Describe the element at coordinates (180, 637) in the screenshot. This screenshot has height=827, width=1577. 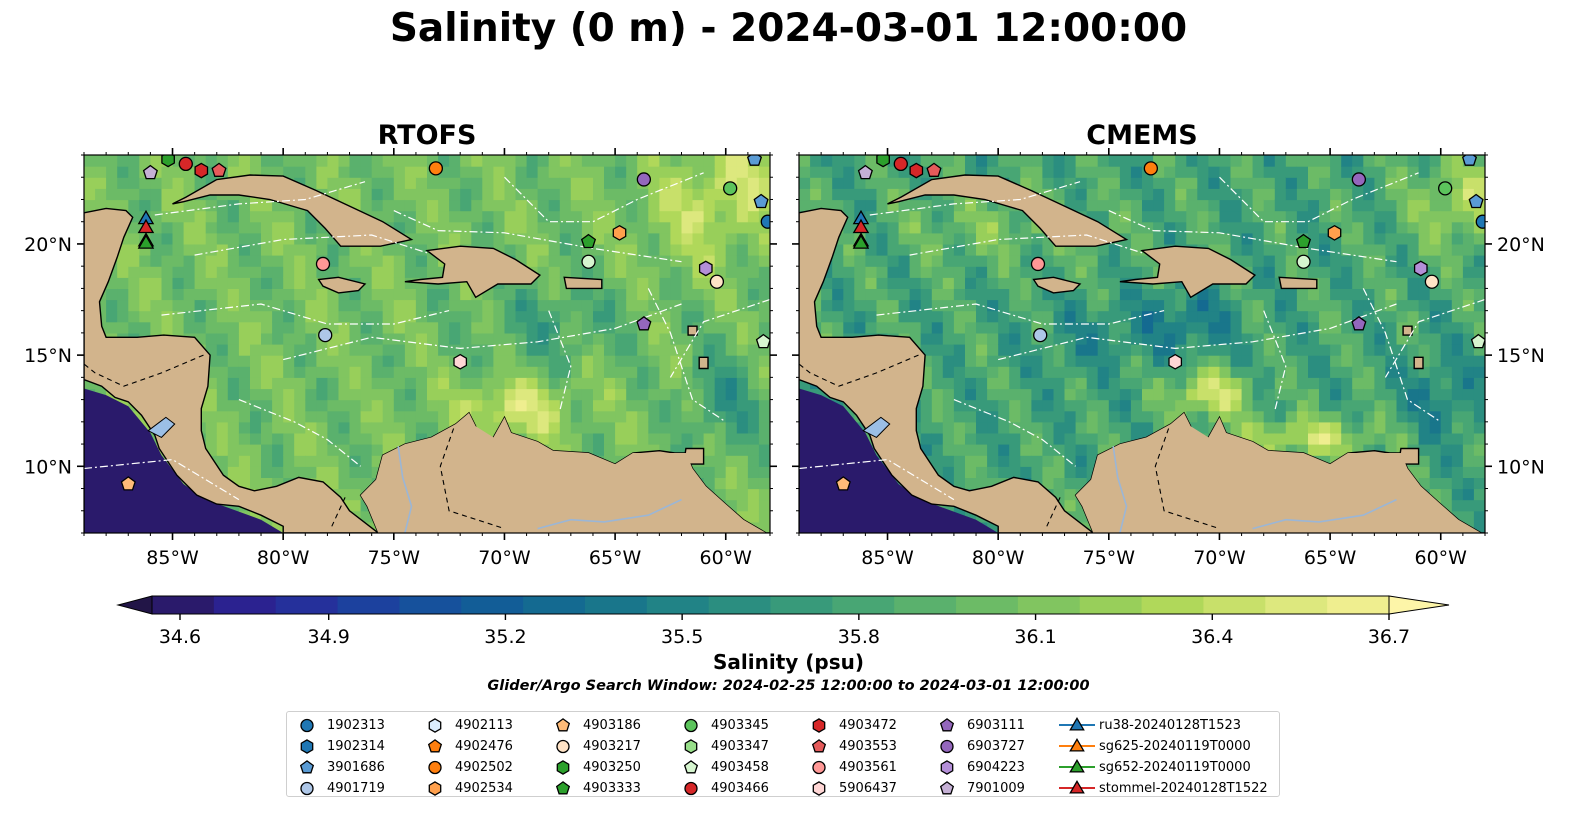
I see `colorbar-tick-label: 34.6` at that location.